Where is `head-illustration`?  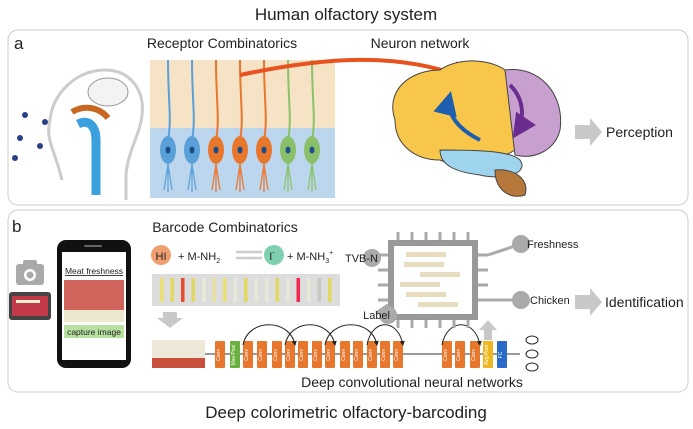 head-illustration is located at coordinates (78, 134).